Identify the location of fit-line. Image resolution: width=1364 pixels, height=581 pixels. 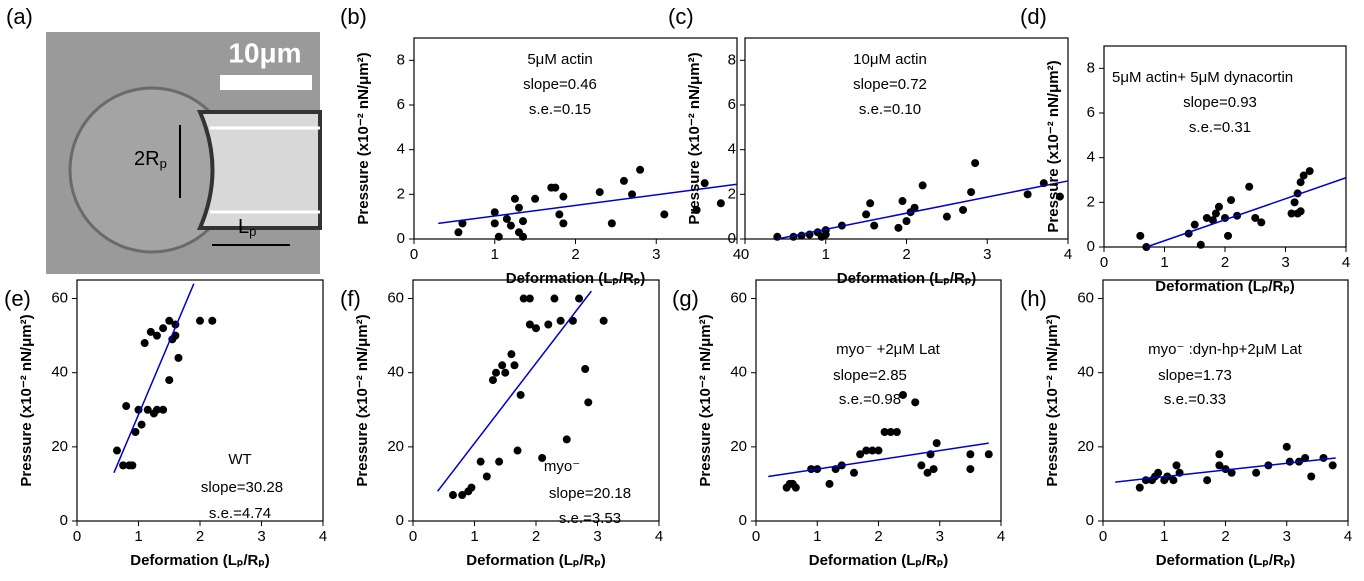
(1246, 212).